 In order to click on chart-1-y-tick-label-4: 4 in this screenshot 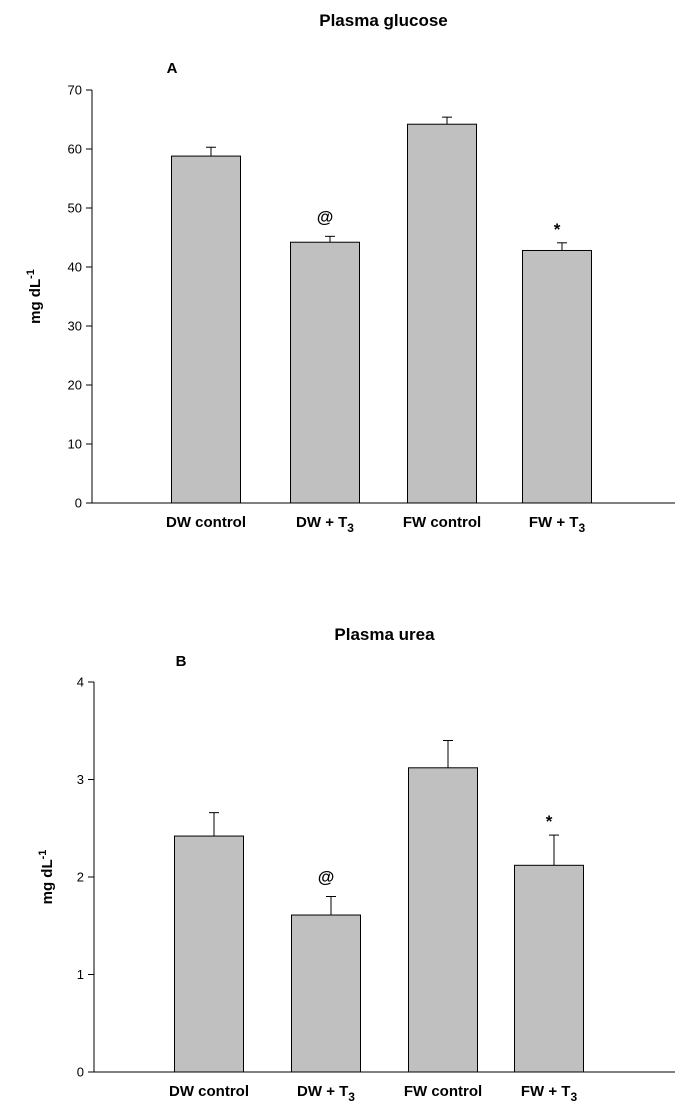, I will do `click(80, 682)`.